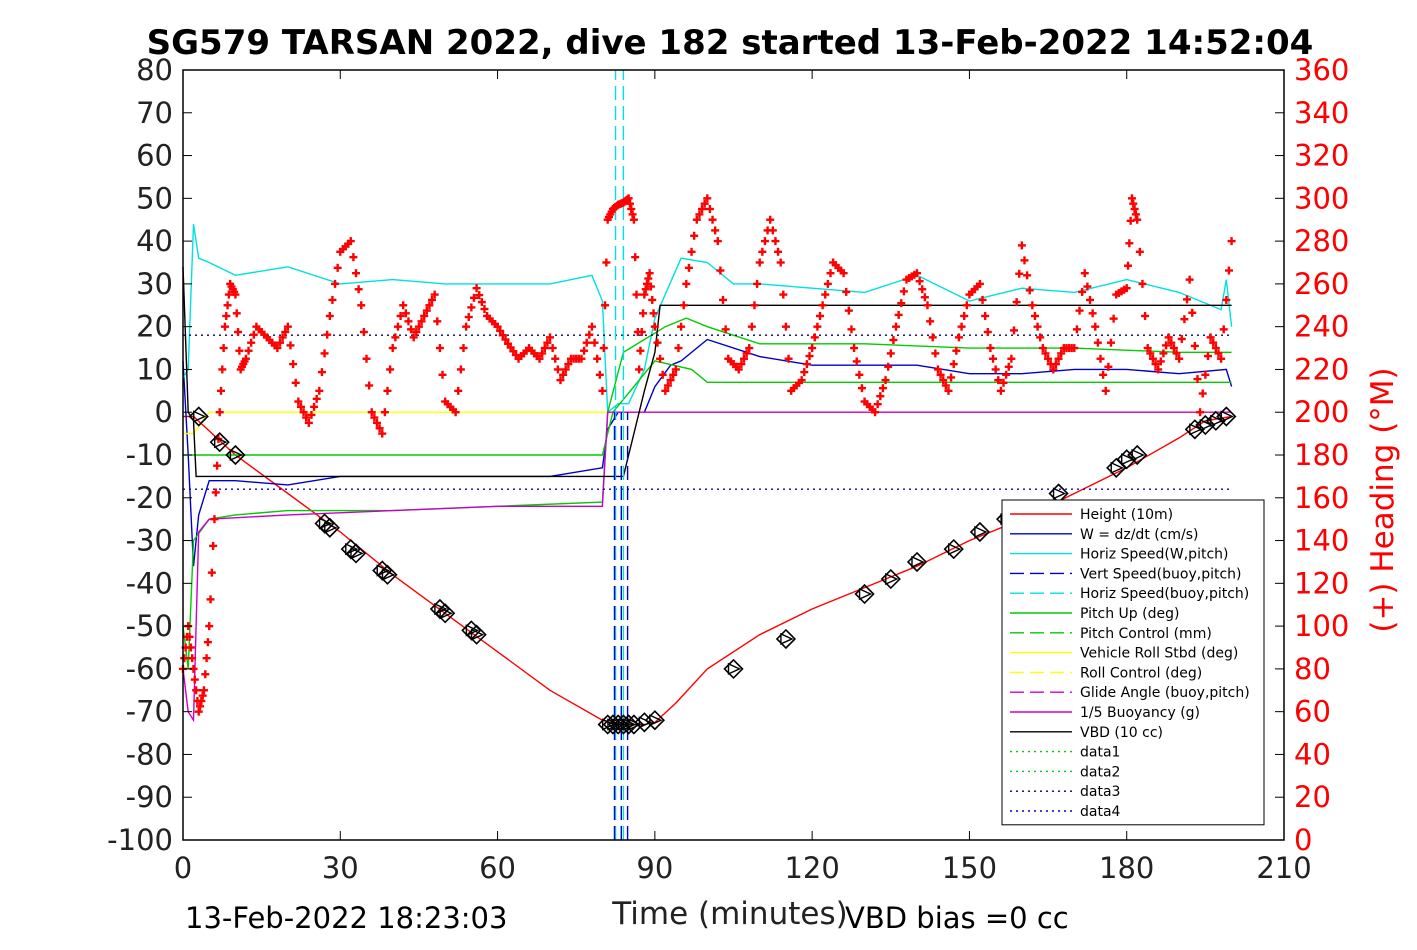  I want to click on legend-entry-glide-angle-buoy-pitch: Glide Angle (buoy,pitch), so click(1130, 693).